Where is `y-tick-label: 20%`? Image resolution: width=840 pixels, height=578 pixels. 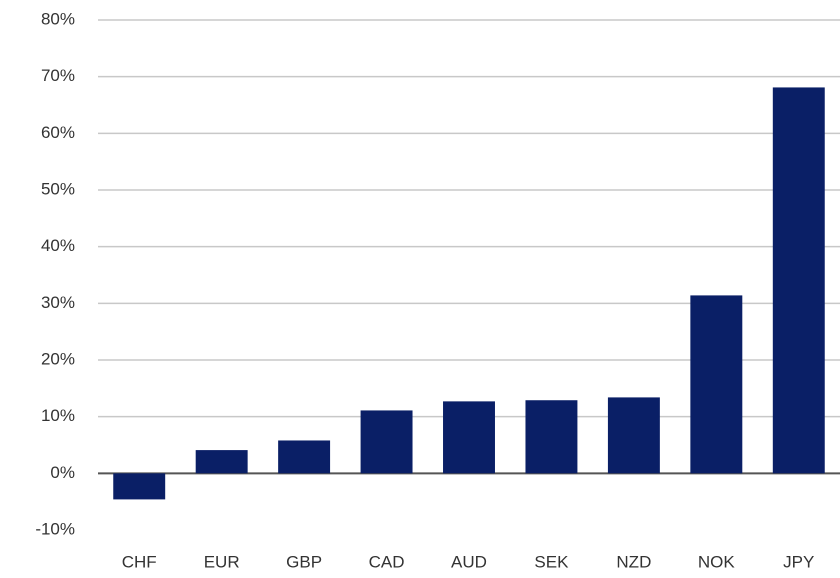
y-tick-label: 20% is located at coordinates (58, 358).